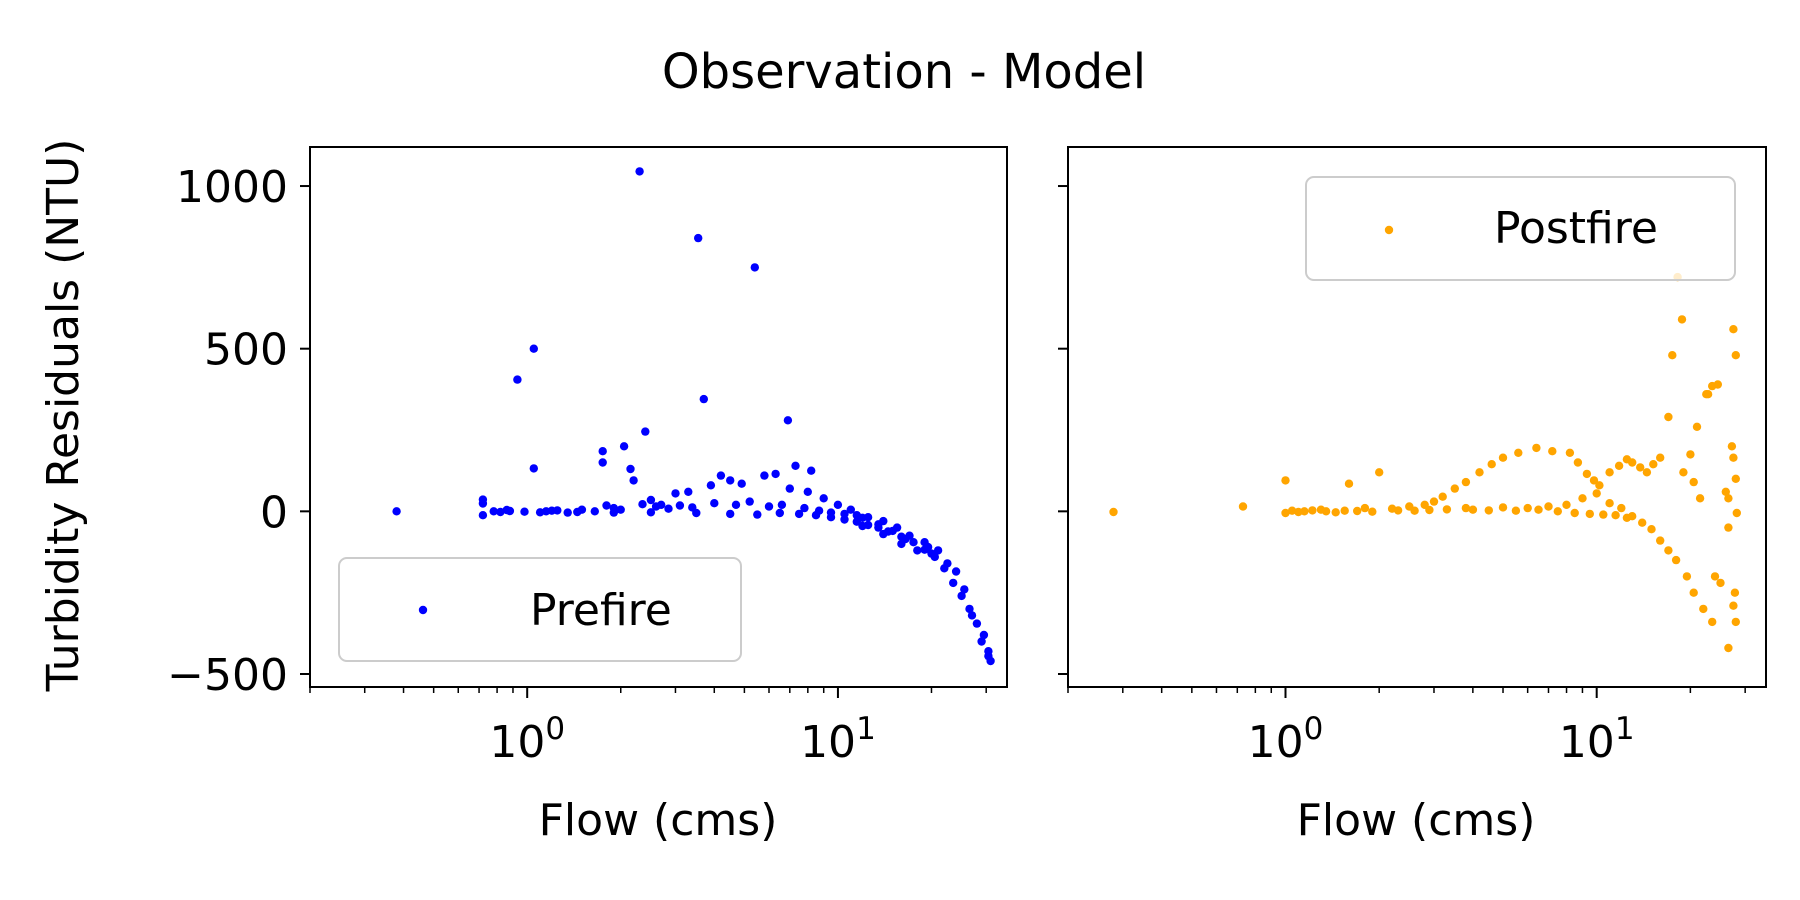  Describe the element at coordinates (1416, 820) in the screenshot. I see `postfire-x-axis-label: Flow (cms)` at that location.